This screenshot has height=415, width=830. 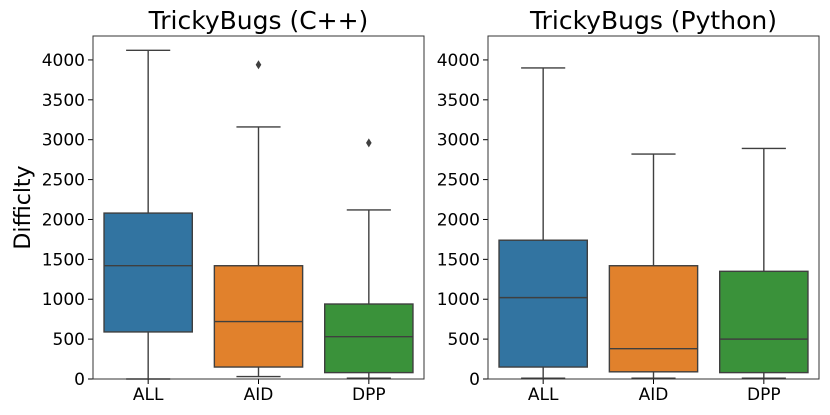 I want to click on outlier-point-dpp, so click(x=369, y=143).